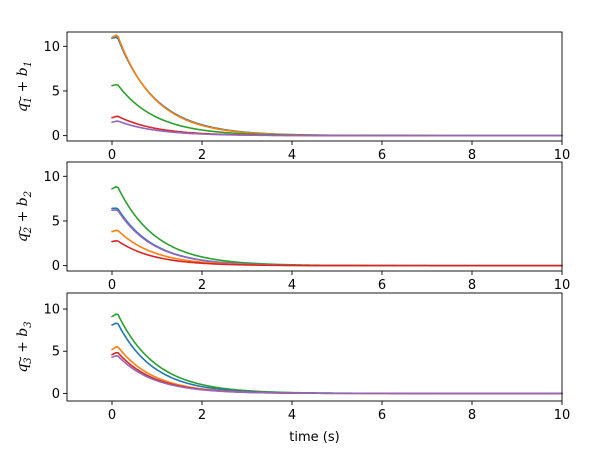 The width and height of the screenshot is (590, 453). Describe the element at coordinates (314, 437) in the screenshot. I see `x-axis-label: time (s)` at that location.